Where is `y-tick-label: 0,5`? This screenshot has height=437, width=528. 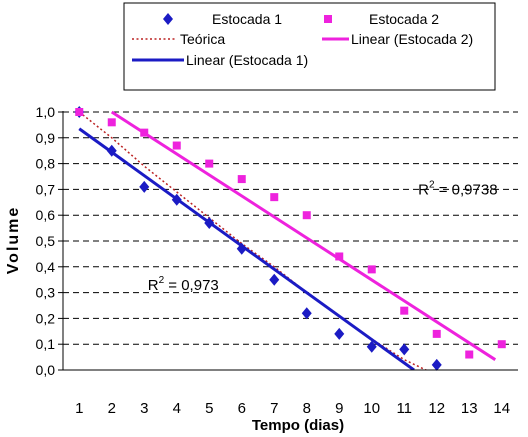
y-tick-label: 0,5 is located at coordinates (46, 241).